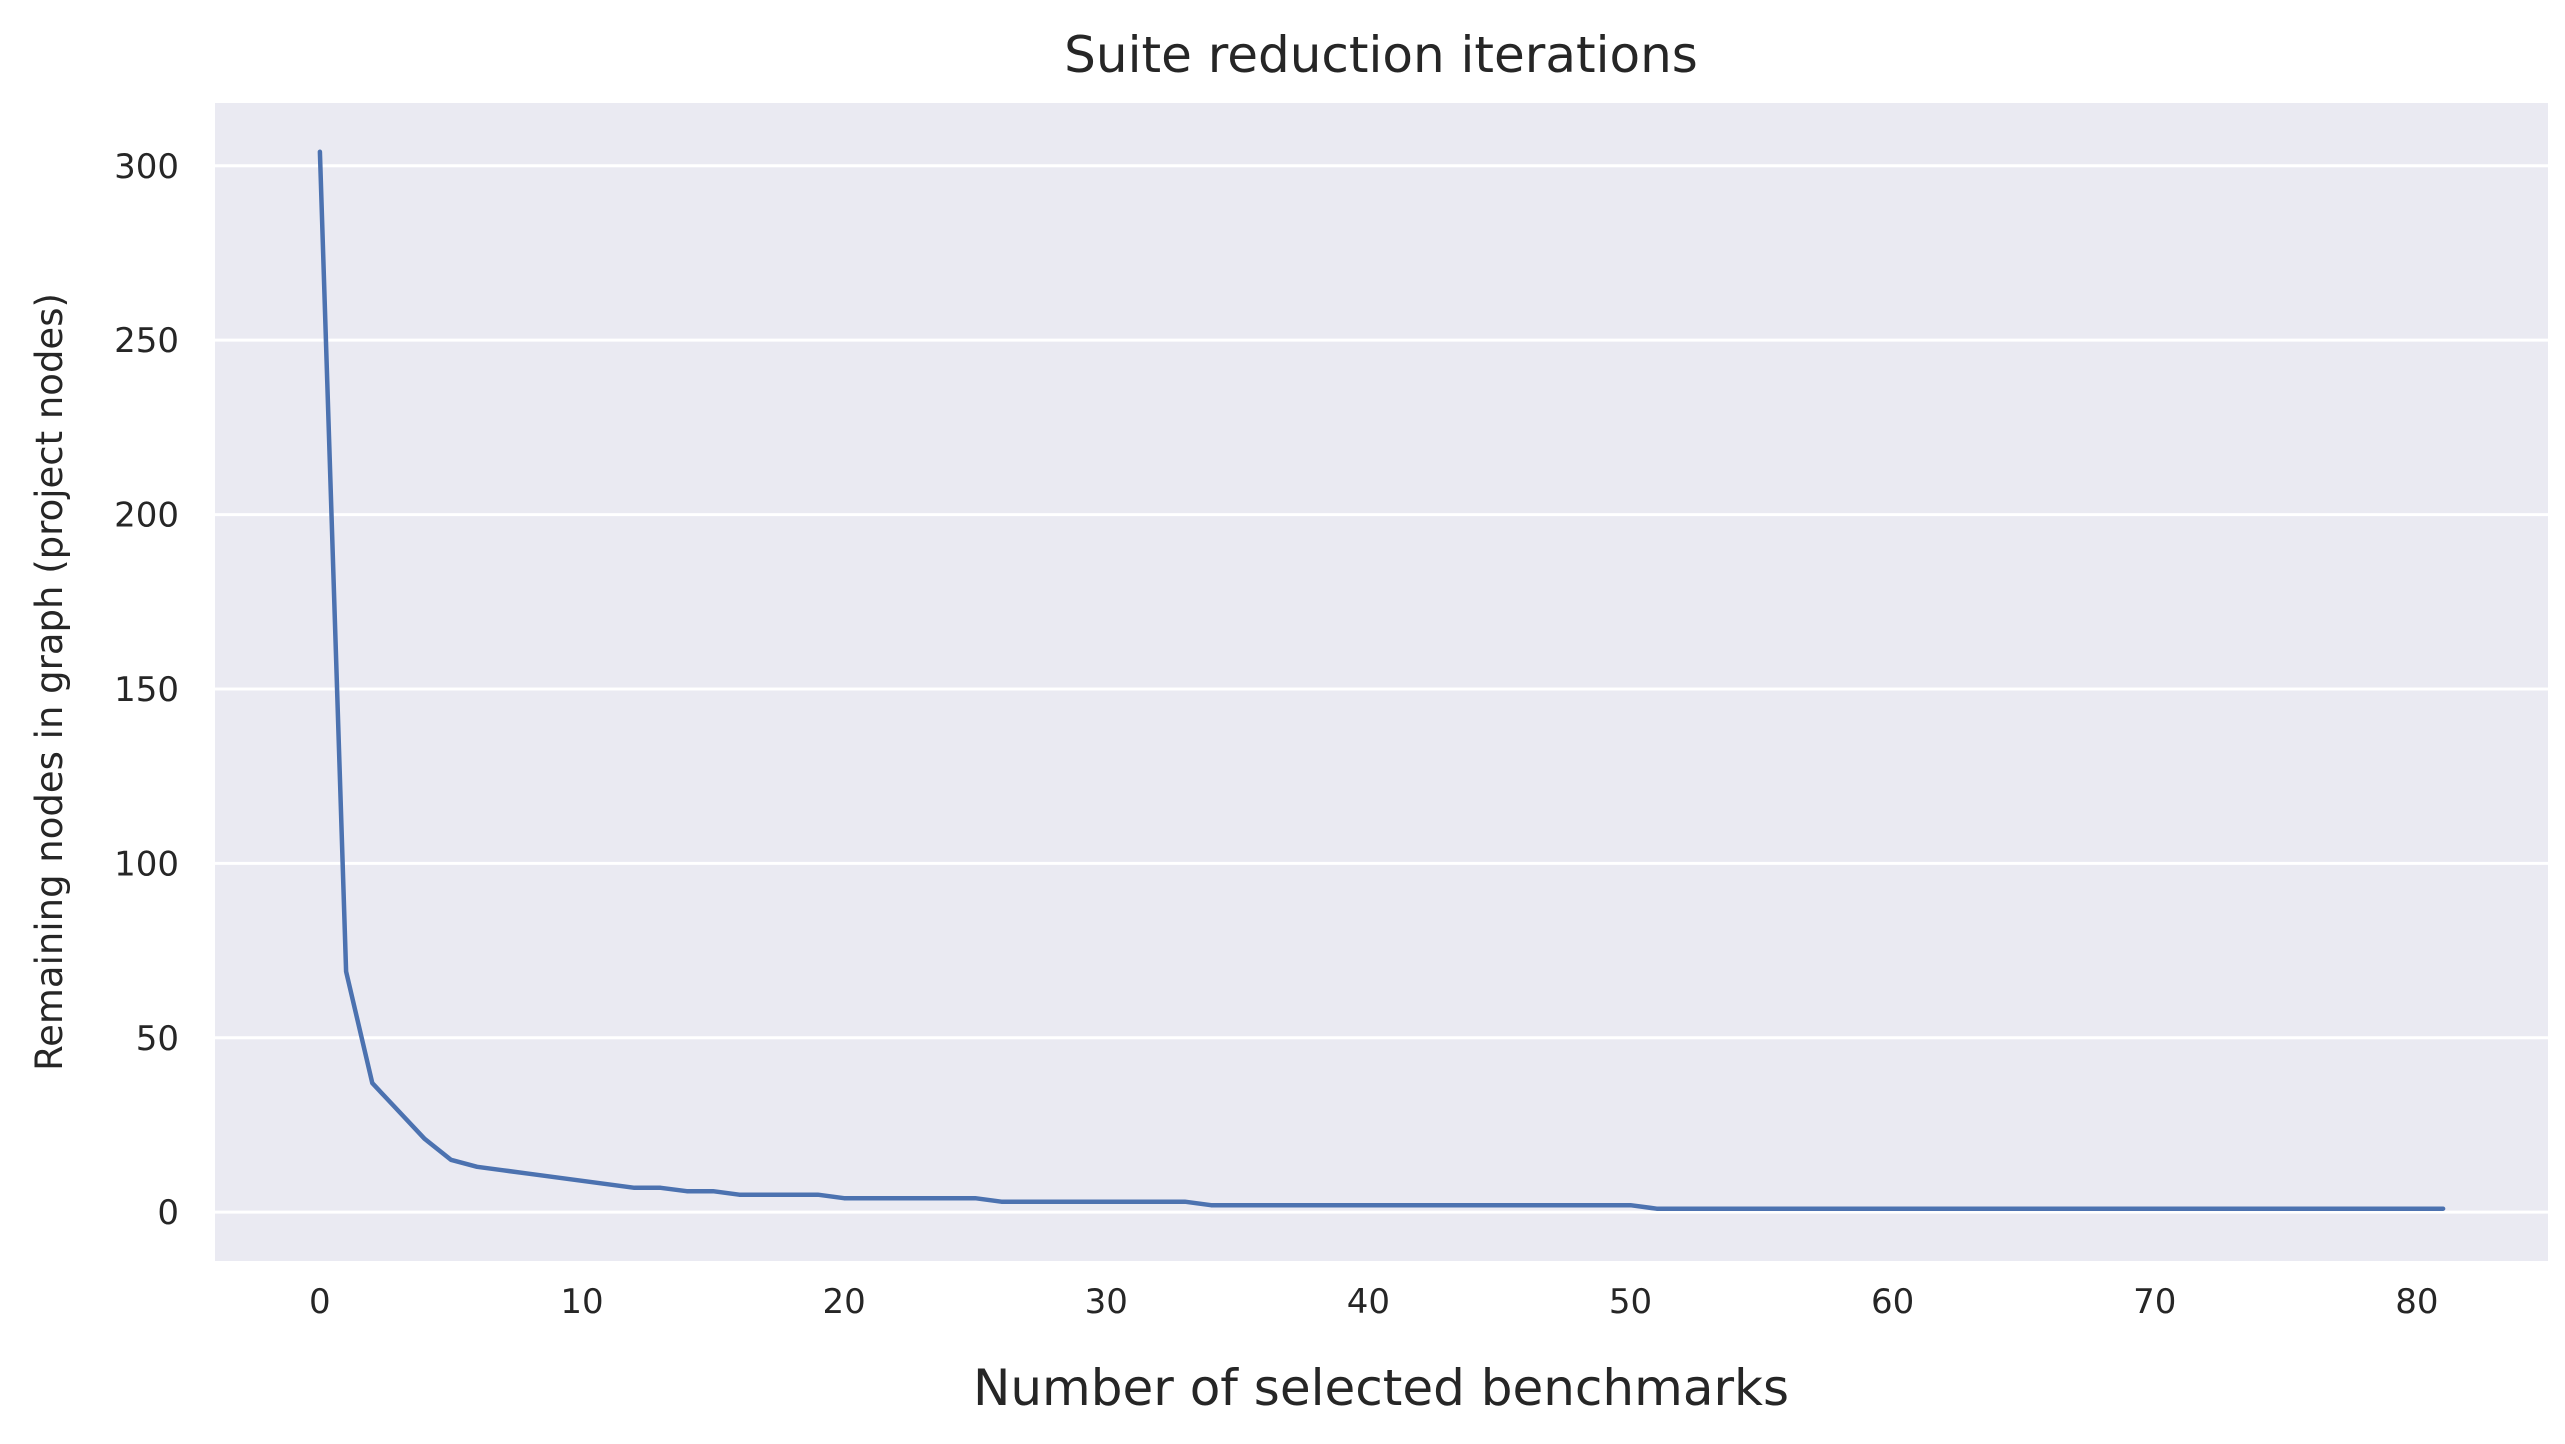 Image resolution: width=2565 pixels, height=1444 pixels. Describe the element at coordinates (1630, 1302) in the screenshot. I see `x-tick-label: 50` at that location.